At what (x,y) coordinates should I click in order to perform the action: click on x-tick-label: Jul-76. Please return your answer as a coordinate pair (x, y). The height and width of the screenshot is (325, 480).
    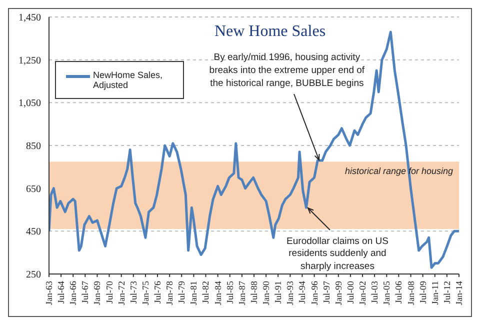
    Looking at the image, I should click on (157, 292).